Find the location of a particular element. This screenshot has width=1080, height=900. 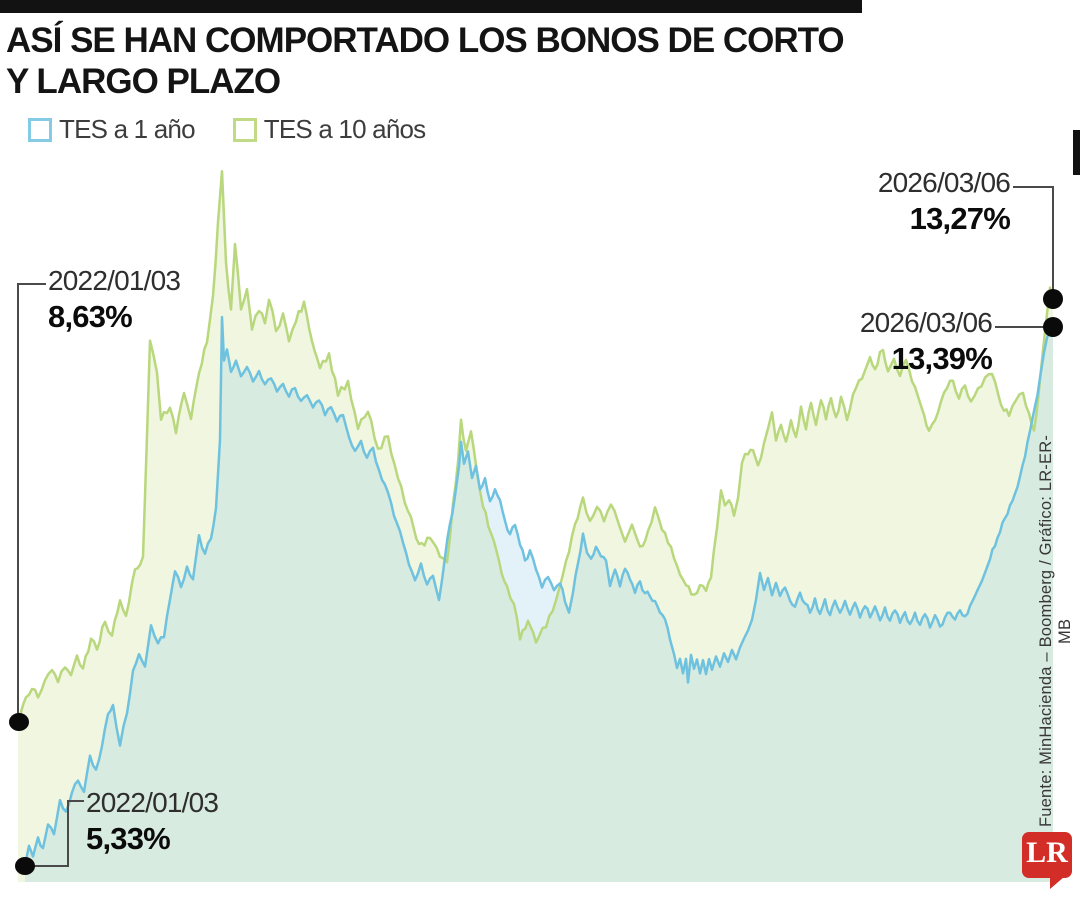

annotation-value: 13,27% is located at coordinates (960, 218).